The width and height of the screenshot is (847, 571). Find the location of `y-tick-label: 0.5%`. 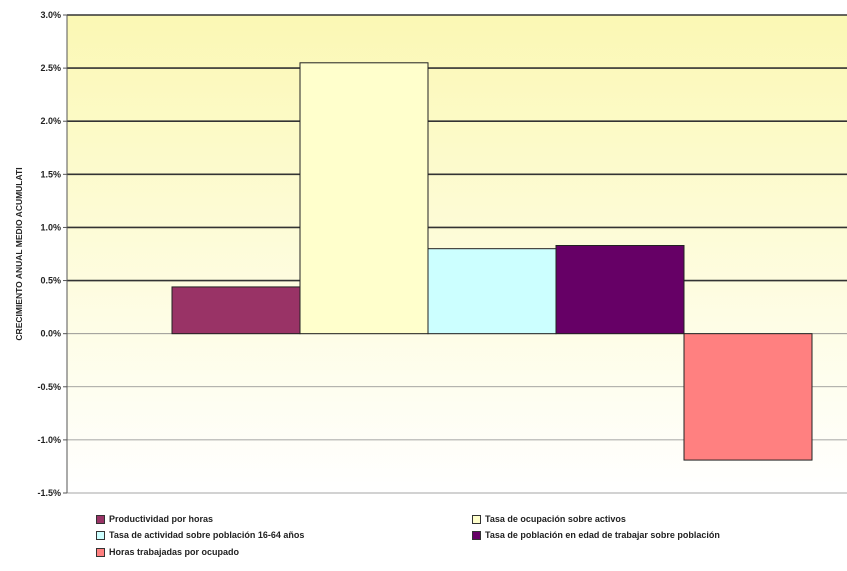

y-tick-label: 0.5% is located at coordinates (50, 281).